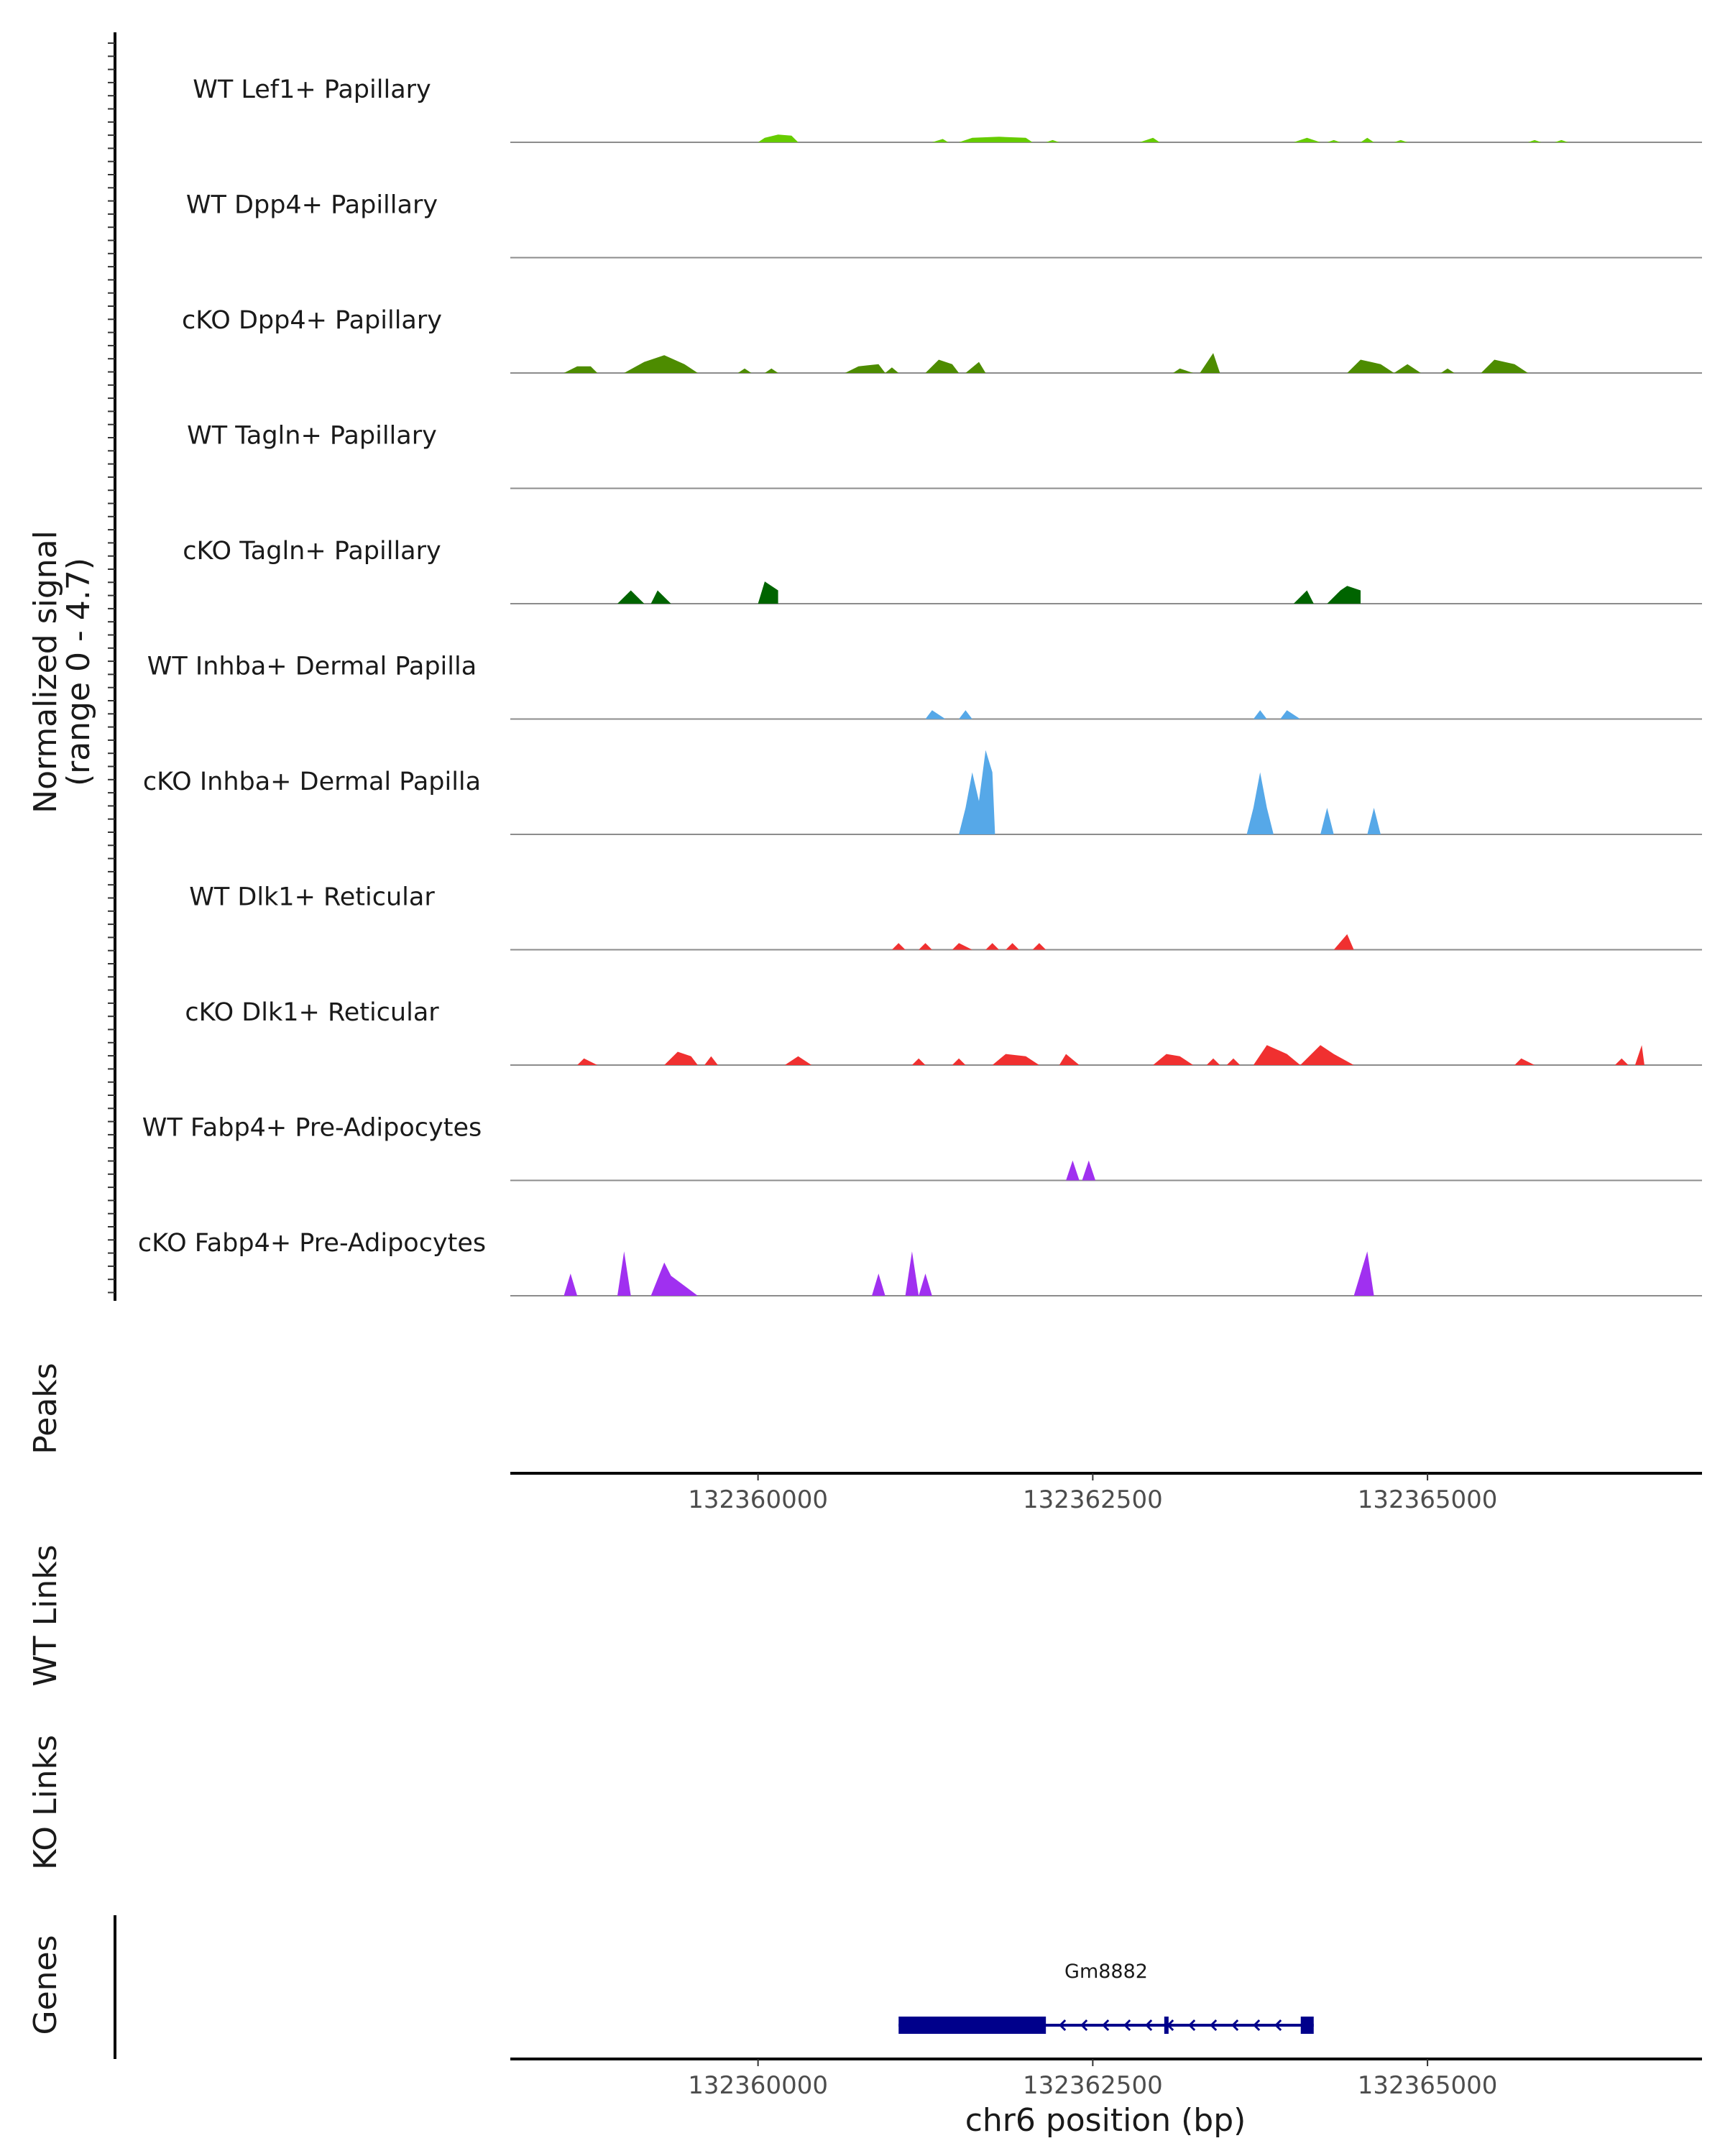 The width and height of the screenshot is (1725, 2156). I want to click on gene-name: Gm8882, so click(1106, 1972).